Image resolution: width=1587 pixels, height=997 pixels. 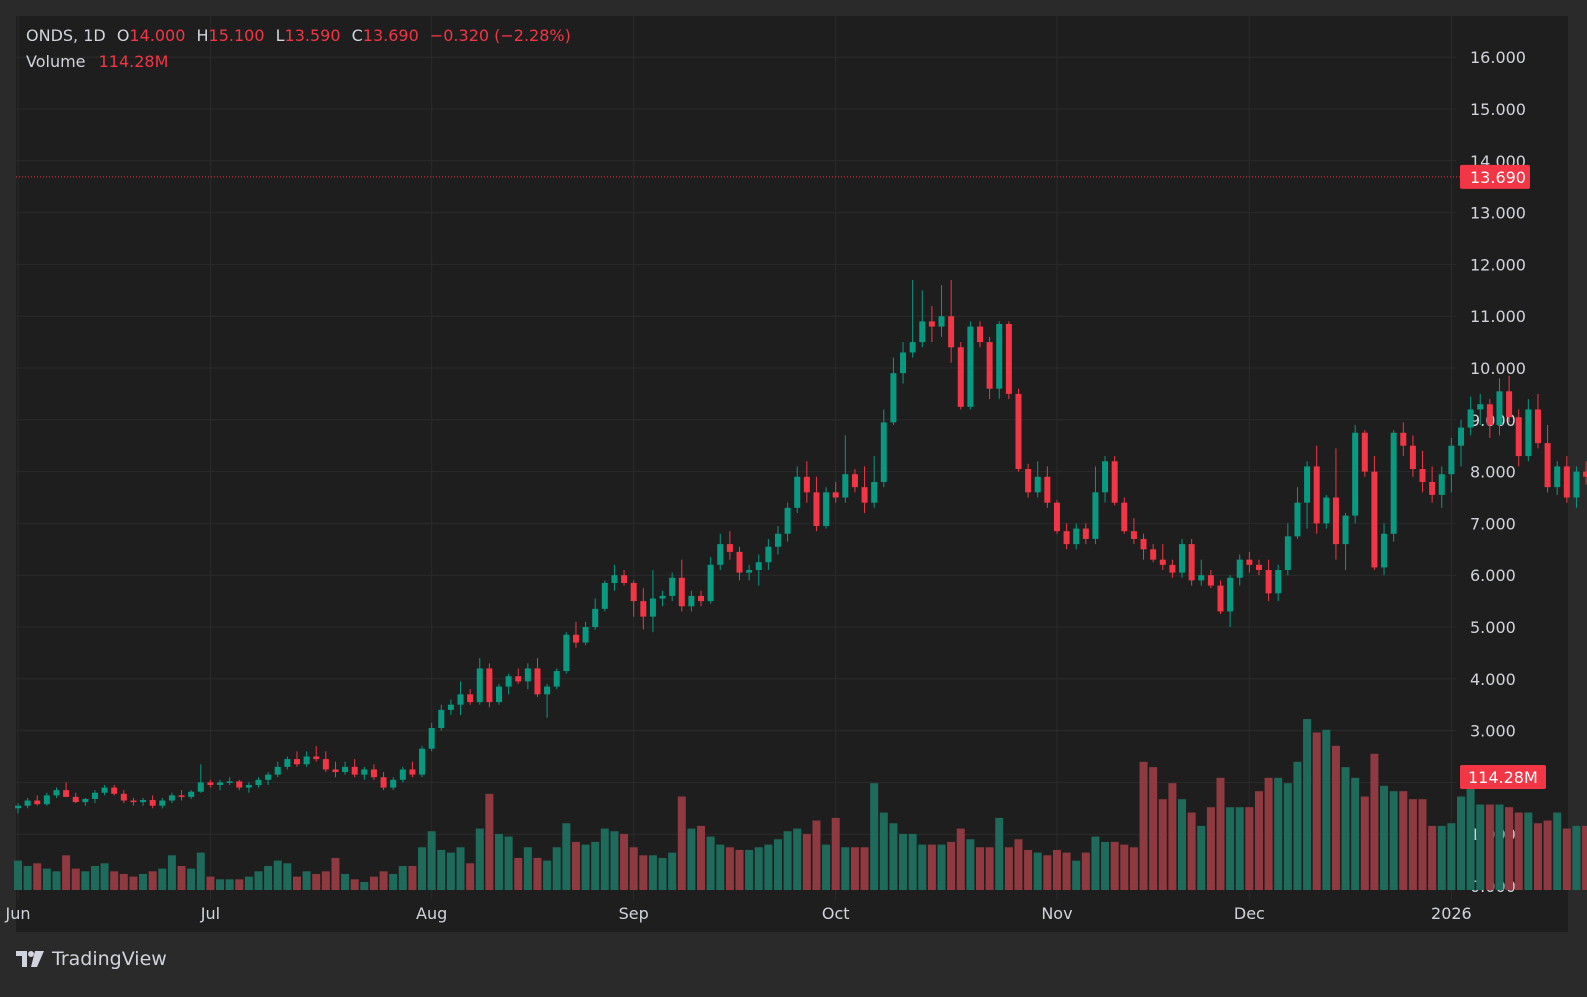 I want to click on volume-legend: Volume 114.28M, so click(x=97, y=61).